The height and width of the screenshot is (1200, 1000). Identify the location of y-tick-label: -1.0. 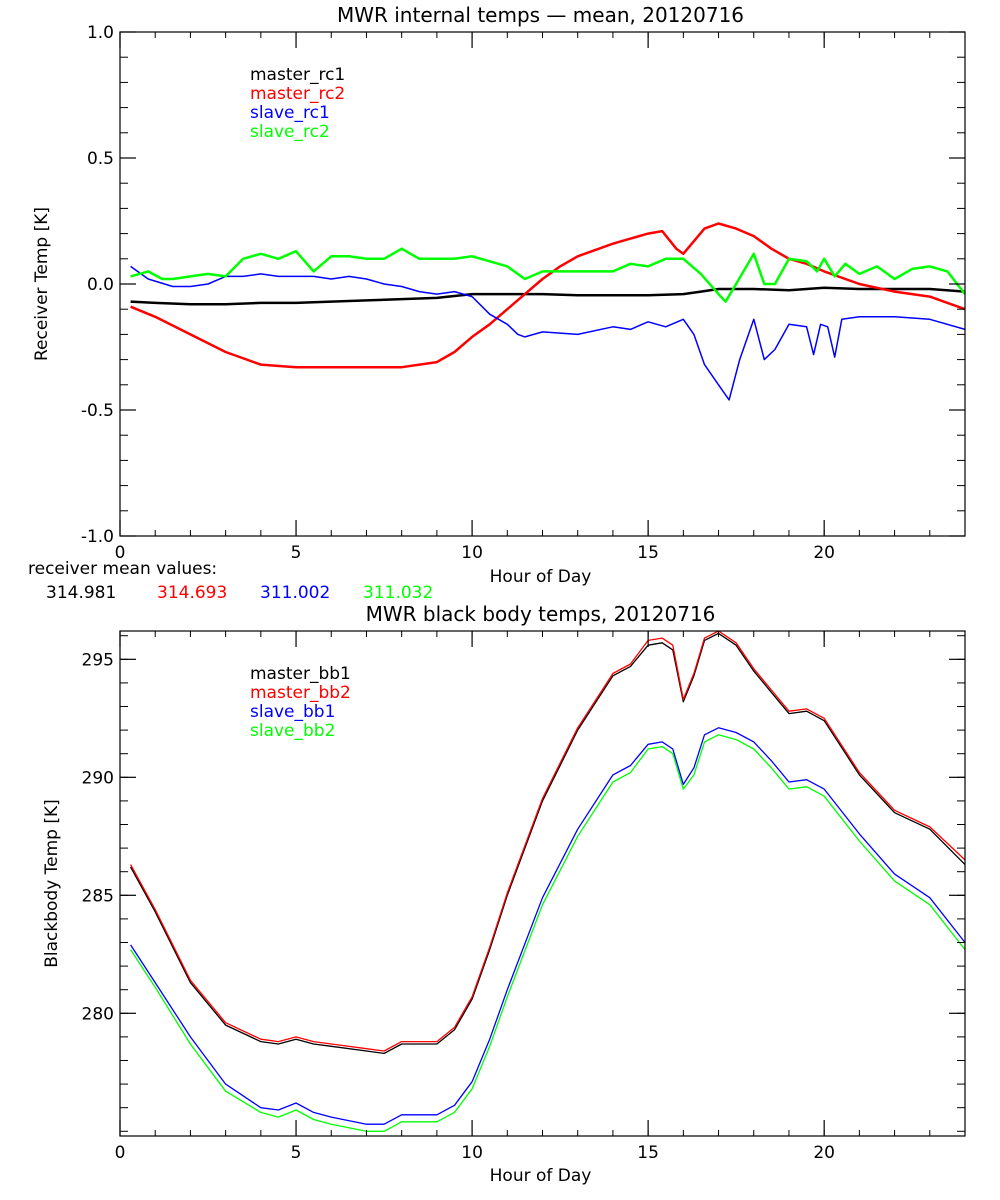
(97, 537).